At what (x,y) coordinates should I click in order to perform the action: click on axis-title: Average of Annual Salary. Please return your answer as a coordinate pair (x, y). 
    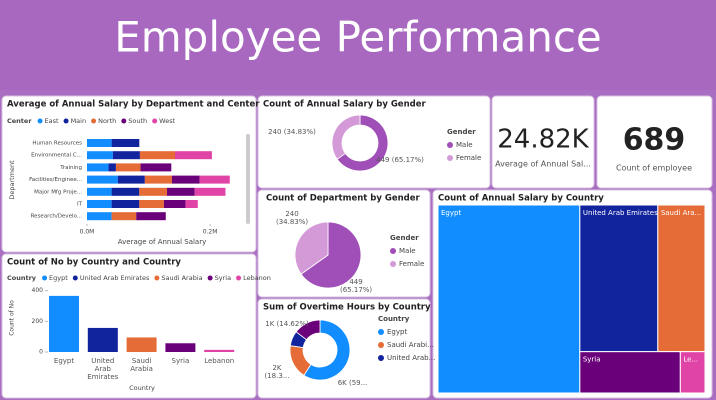
    Looking at the image, I should click on (162, 242).